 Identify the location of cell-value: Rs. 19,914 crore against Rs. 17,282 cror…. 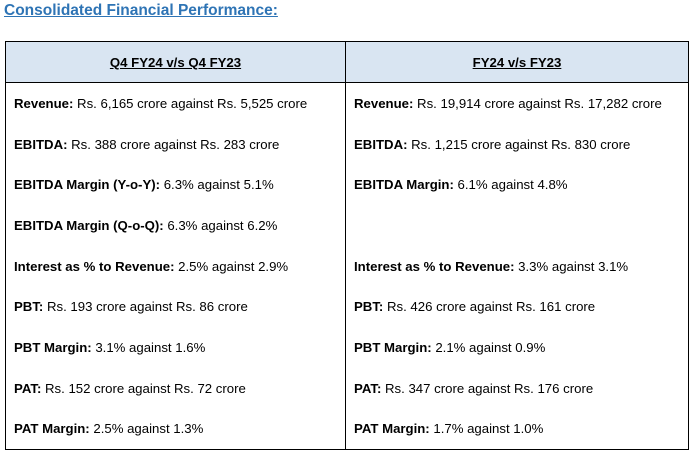
(537, 103).